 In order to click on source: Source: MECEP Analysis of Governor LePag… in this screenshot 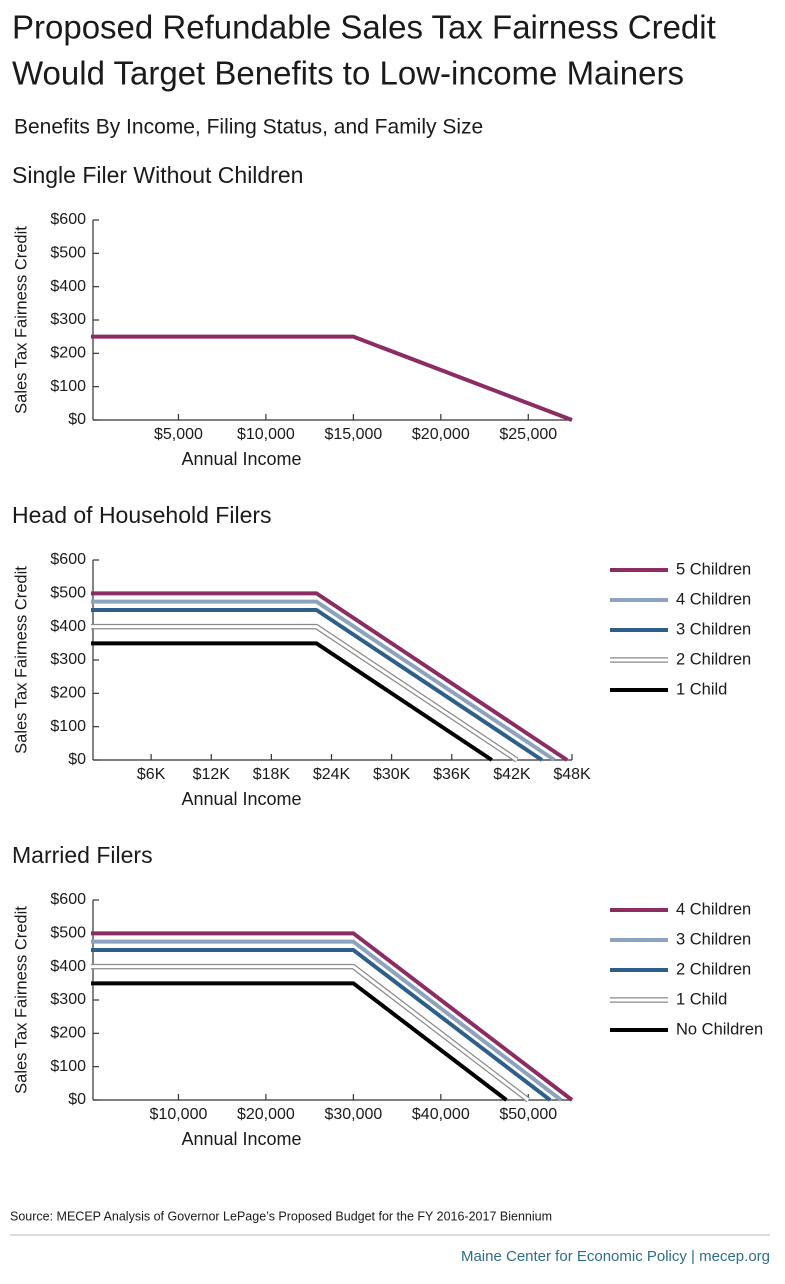, I will do `click(281, 1216)`.